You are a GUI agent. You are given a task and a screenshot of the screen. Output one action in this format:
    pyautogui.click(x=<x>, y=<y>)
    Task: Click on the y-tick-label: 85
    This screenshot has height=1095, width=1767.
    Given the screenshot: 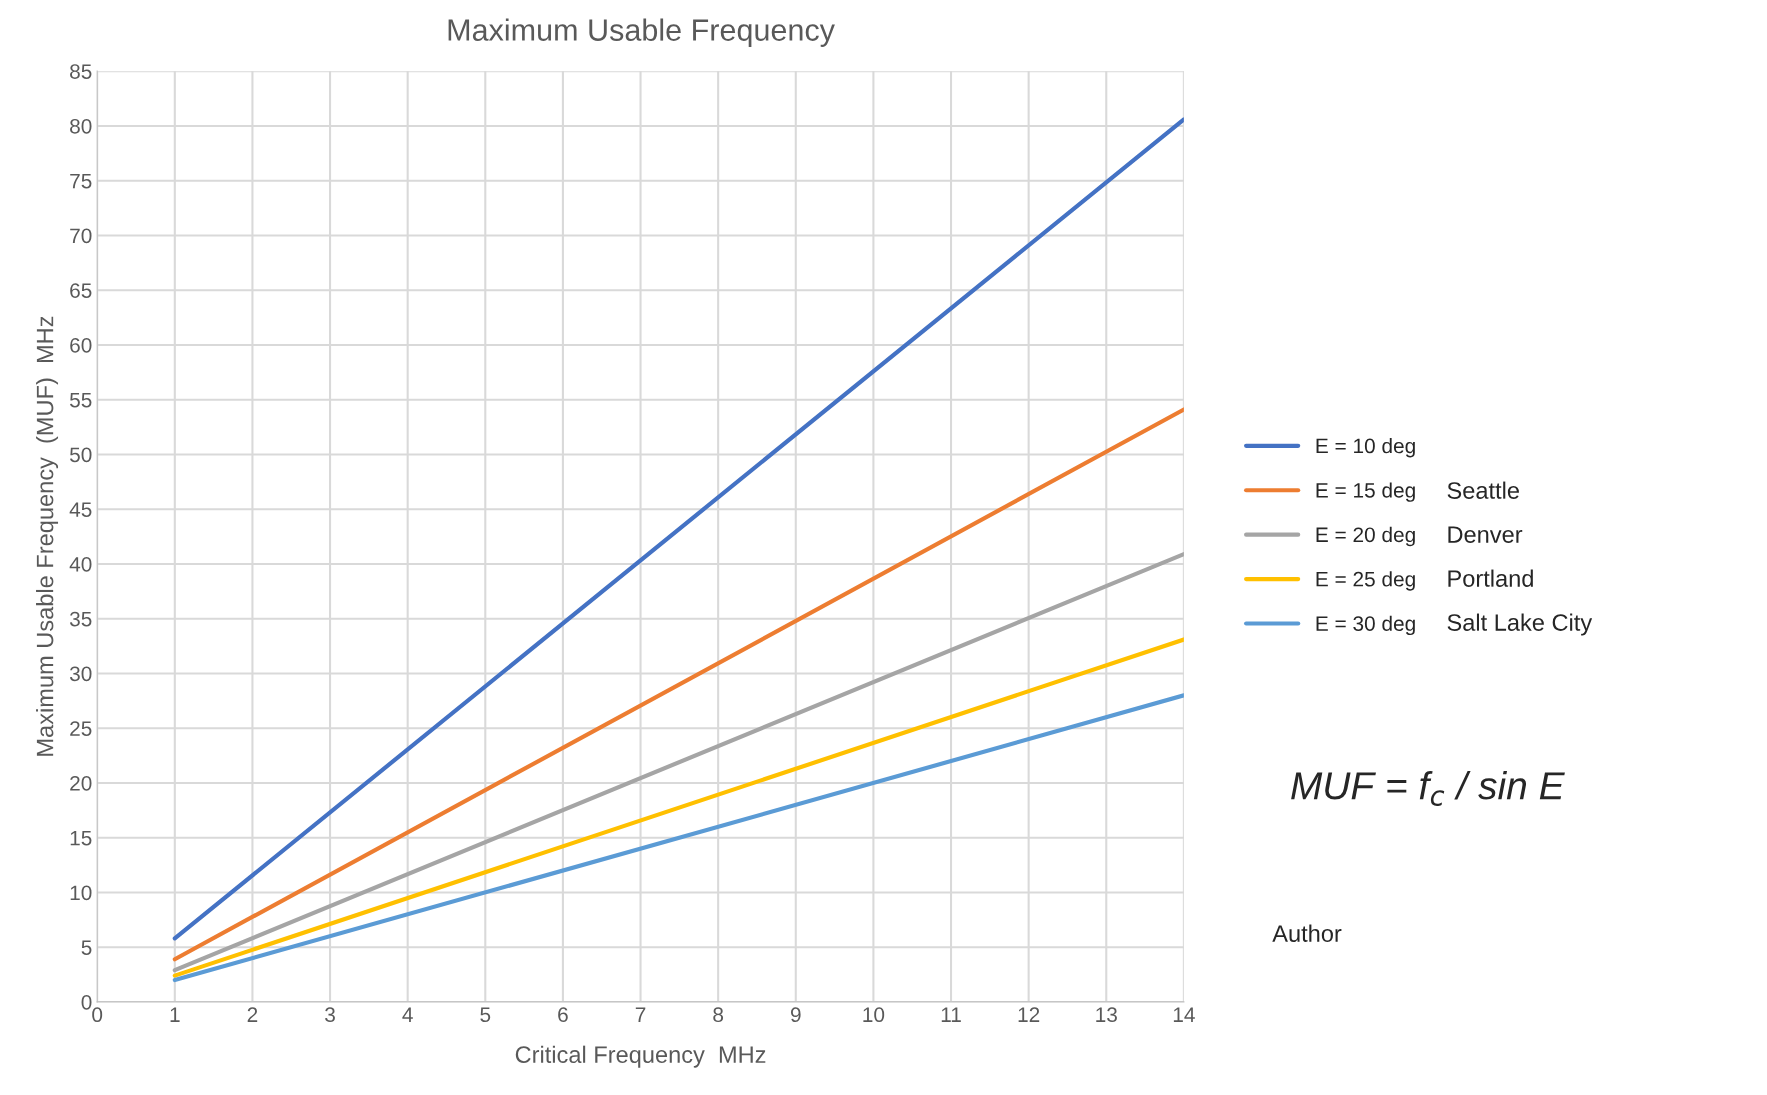 What is the action you would take?
    pyautogui.click(x=81, y=71)
    